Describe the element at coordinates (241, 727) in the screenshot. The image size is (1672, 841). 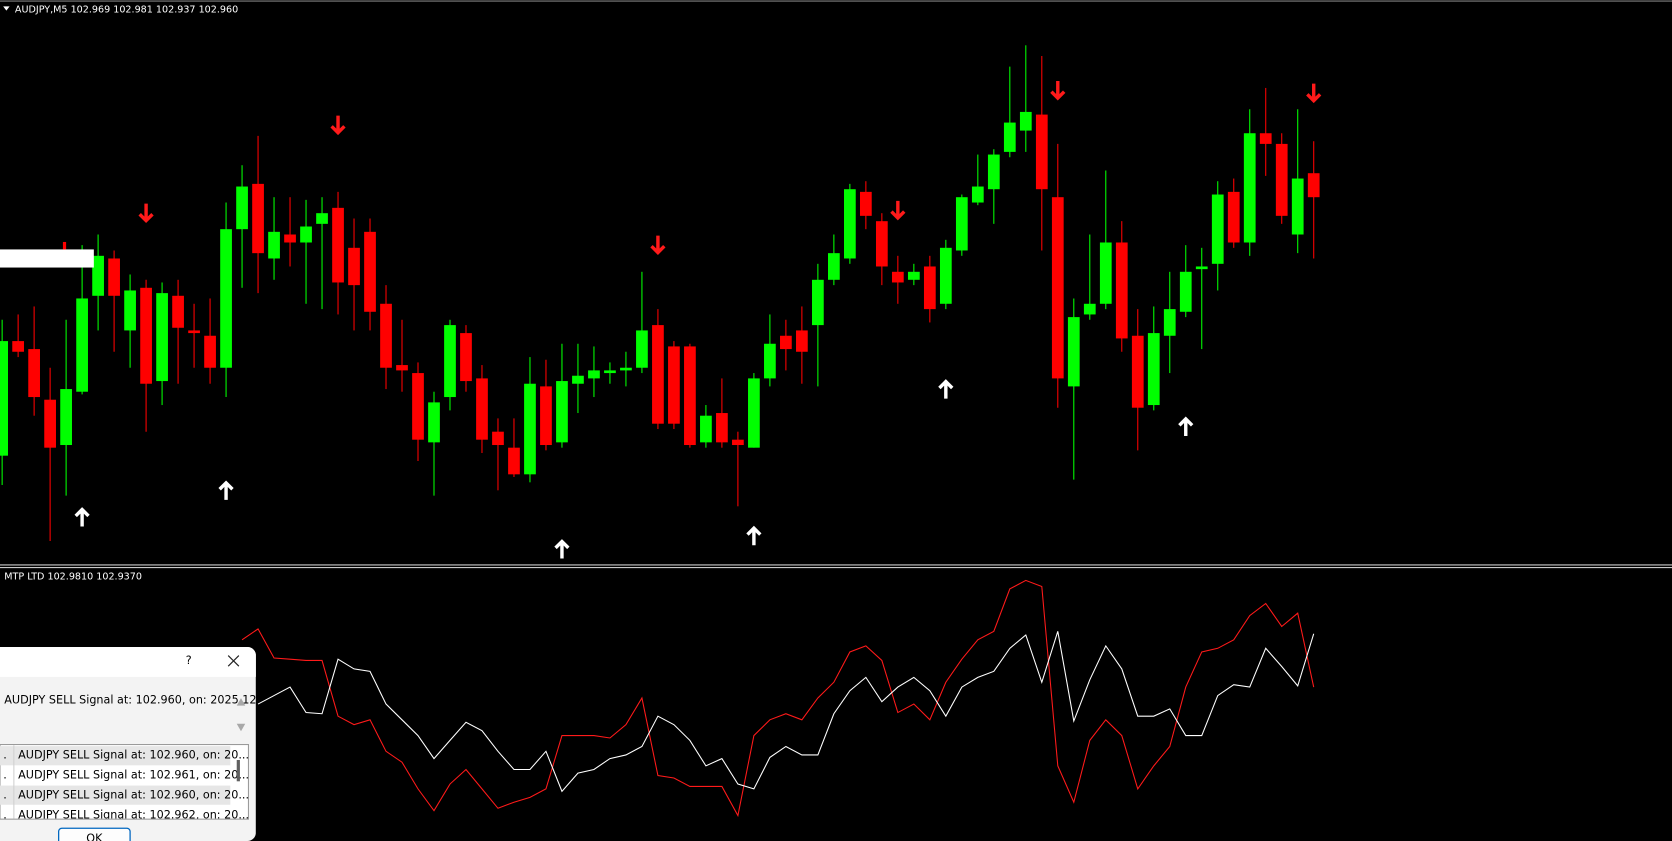
I see `scroll-down` at that location.